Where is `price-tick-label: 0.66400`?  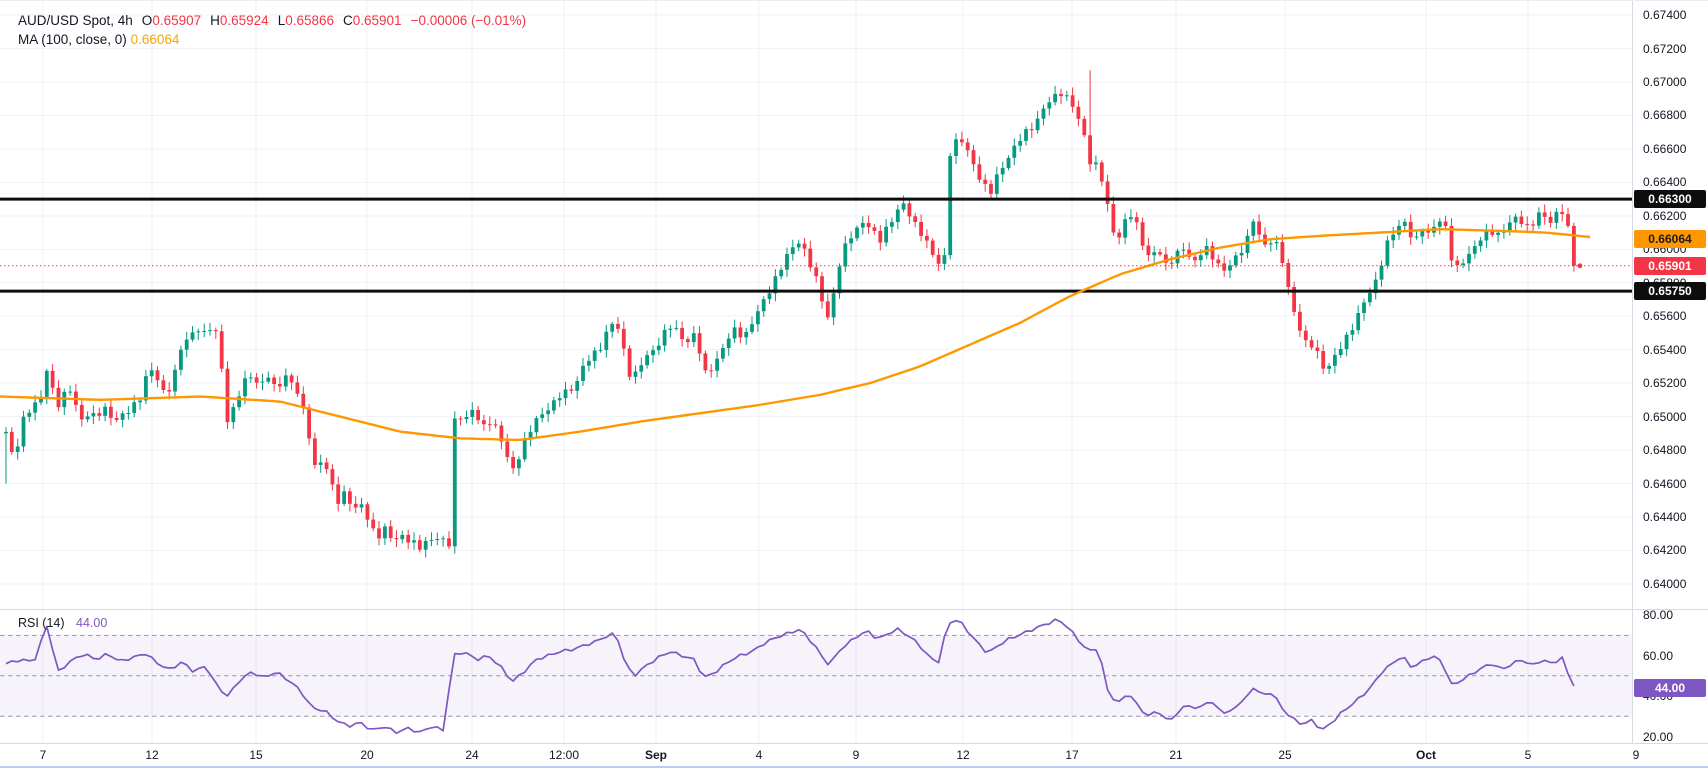
price-tick-label: 0.66400 is located at coordinates (1665, 182).